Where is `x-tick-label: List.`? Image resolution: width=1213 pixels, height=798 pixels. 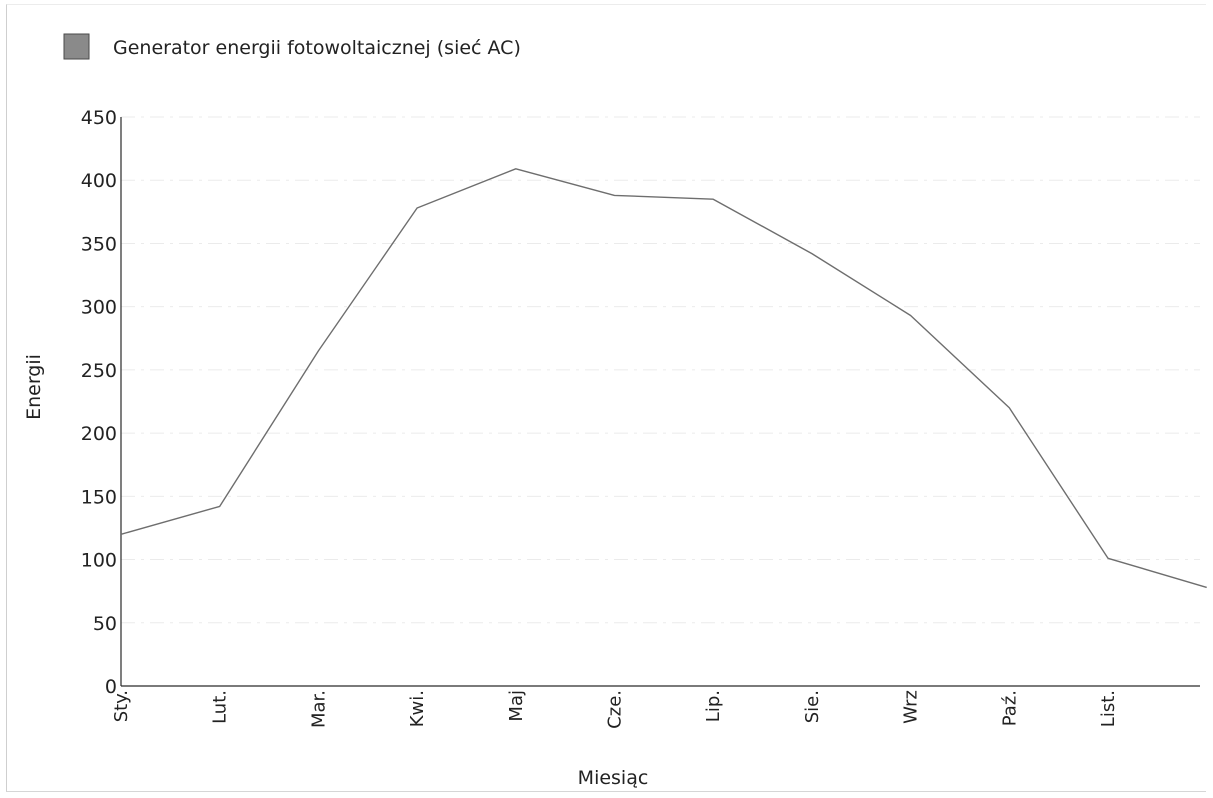
x-tick-label: List. is located at coordinates (1108, 708).